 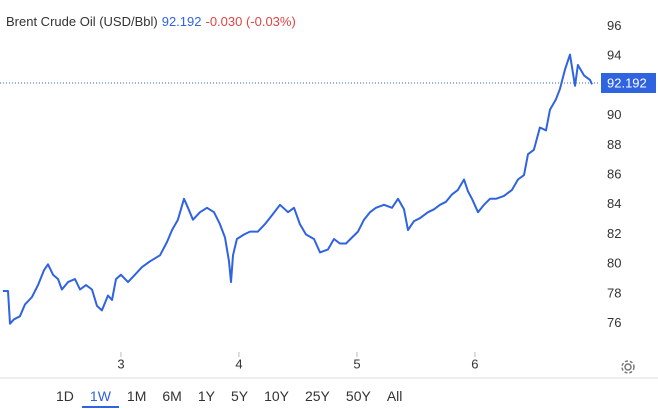 I want to click on y-tick-label: 84, so click(x=614, y=203).